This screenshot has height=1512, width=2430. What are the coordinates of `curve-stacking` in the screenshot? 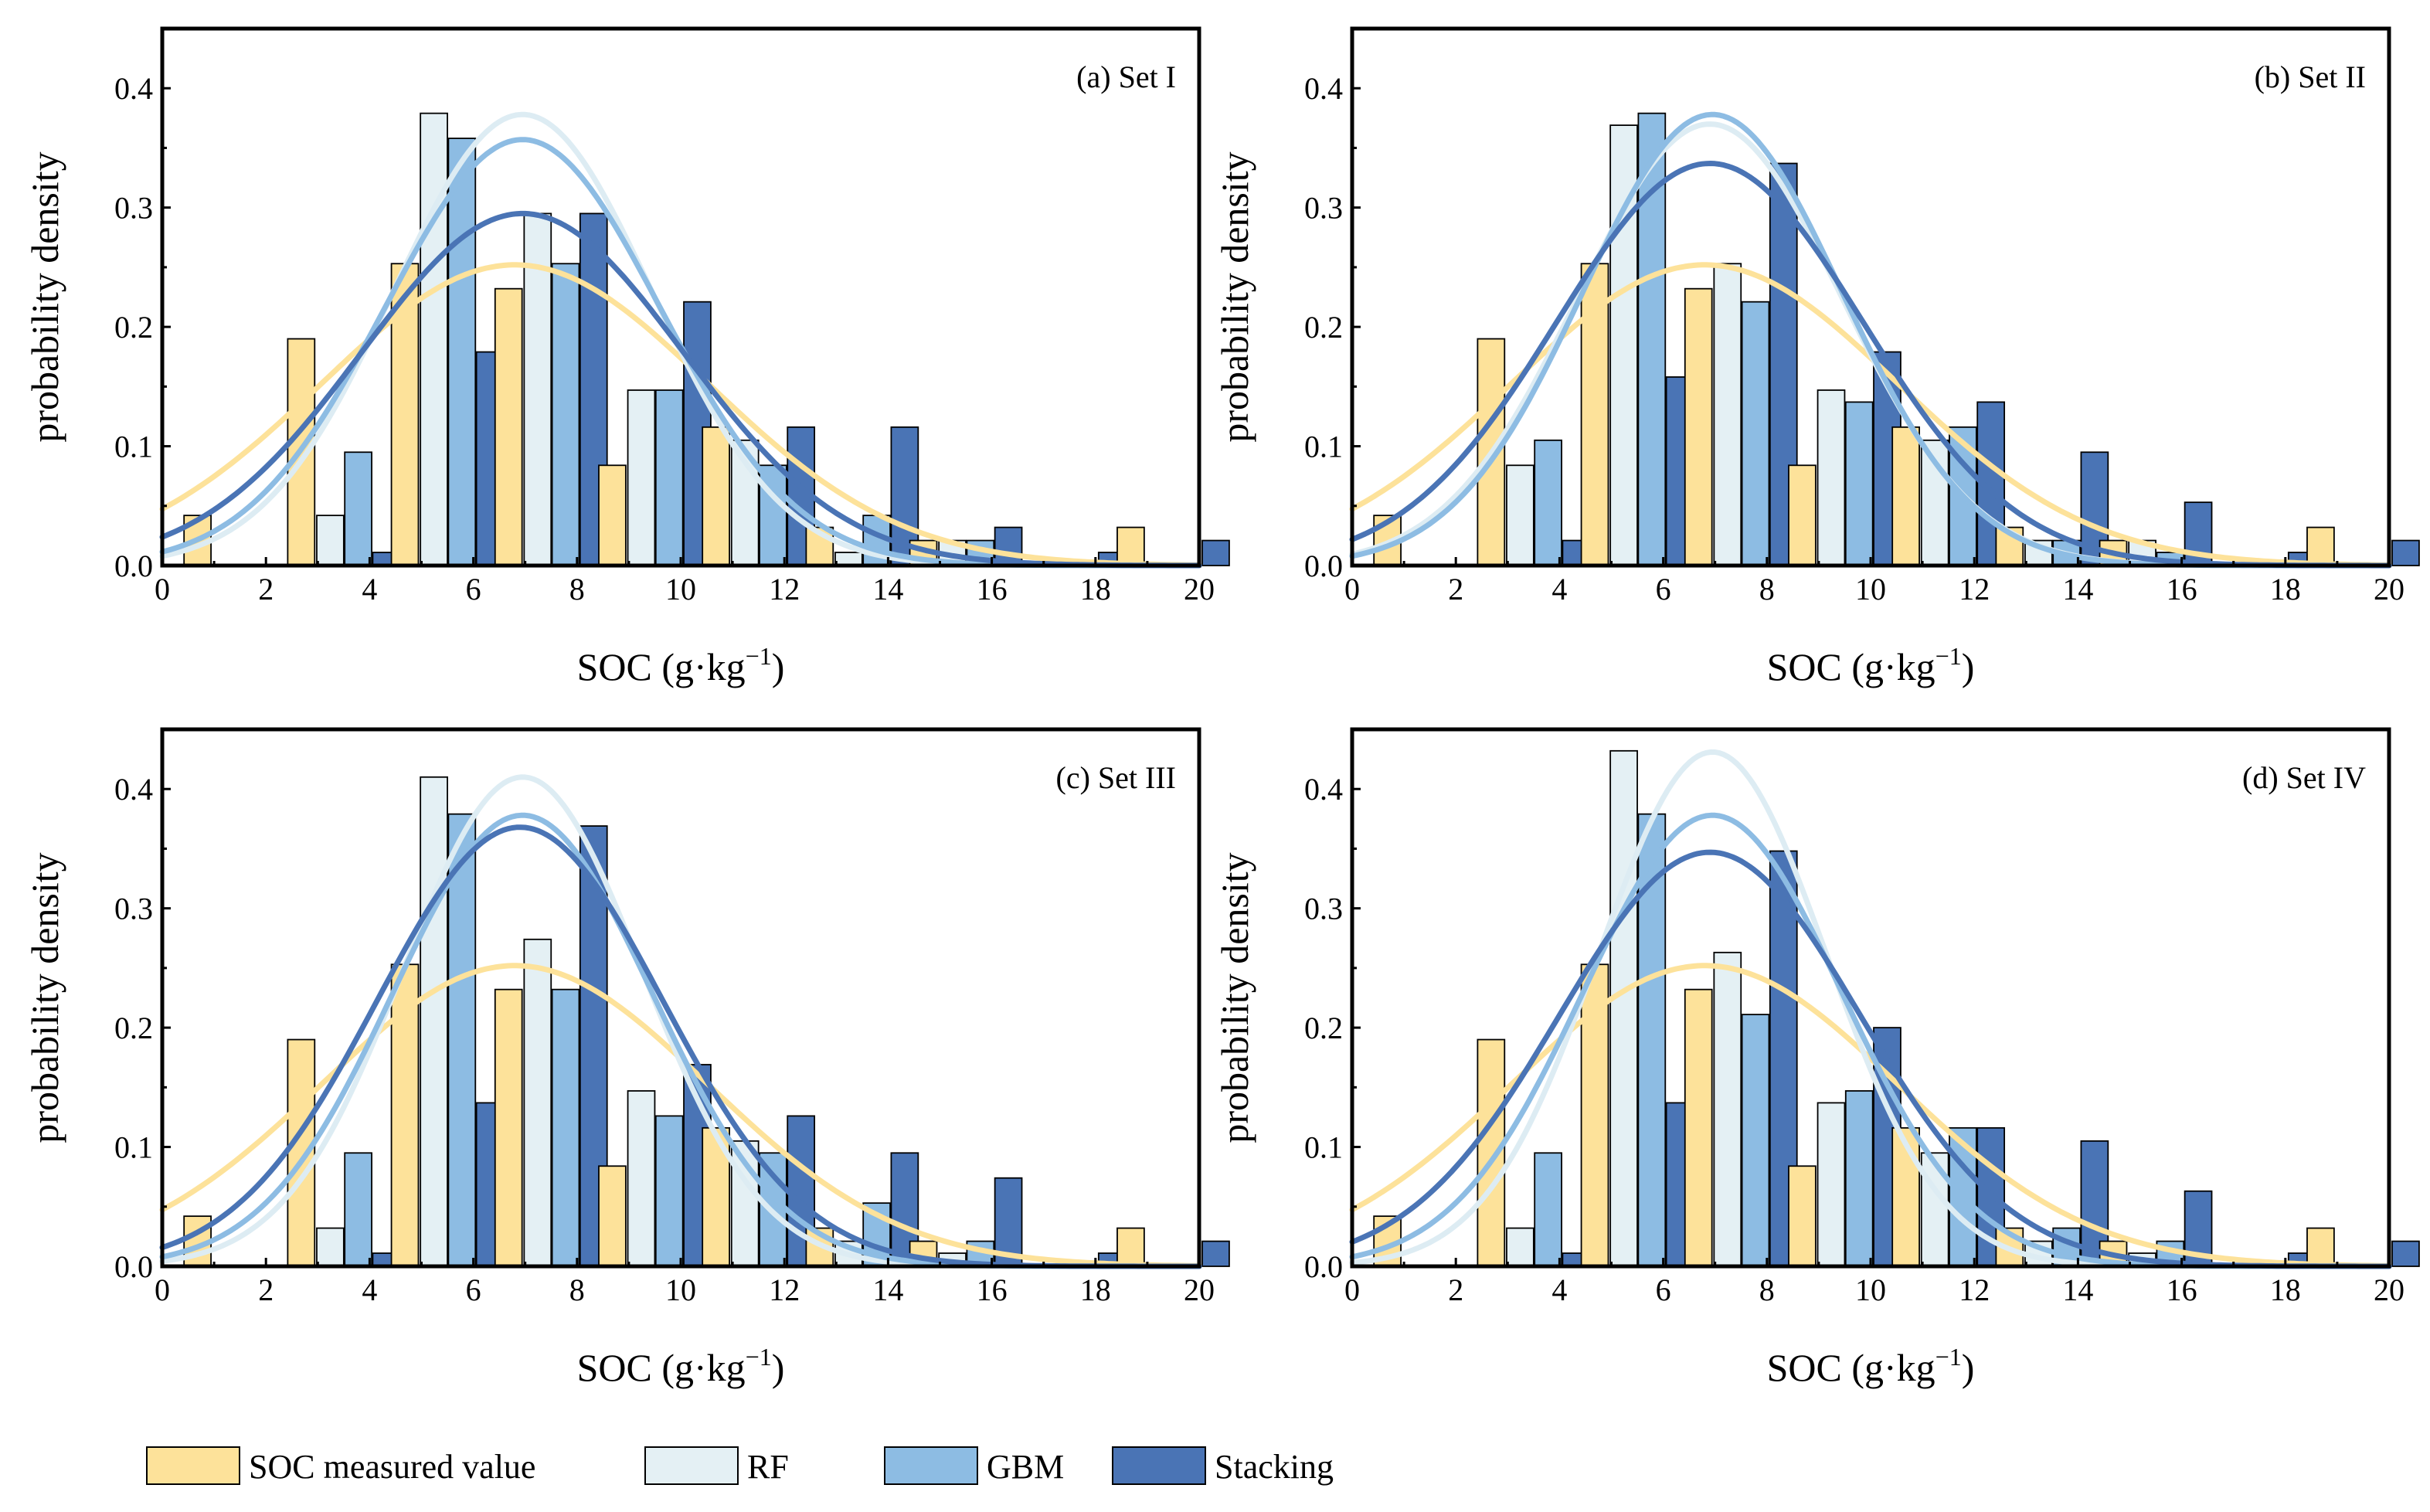 It's located at (680, 389).